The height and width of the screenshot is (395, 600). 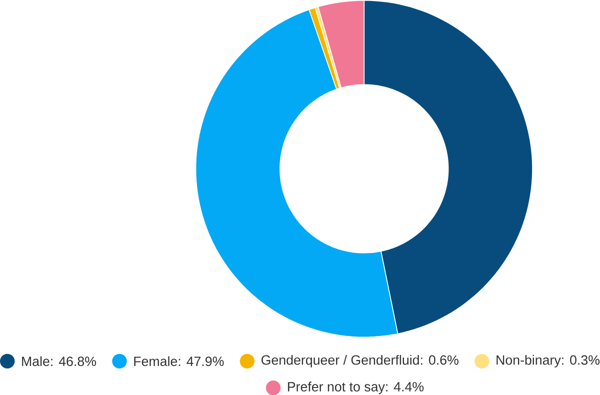 I want to click on legend-label: Female: 47.9%, so click(x=179, y=361).